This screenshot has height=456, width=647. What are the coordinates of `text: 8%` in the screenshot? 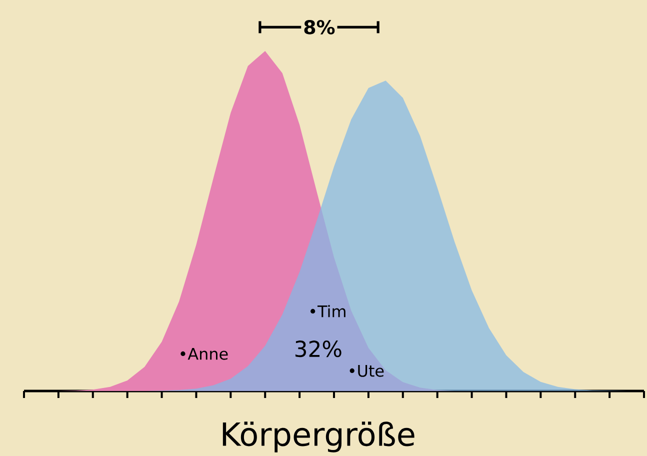 It's located at (319, 27).